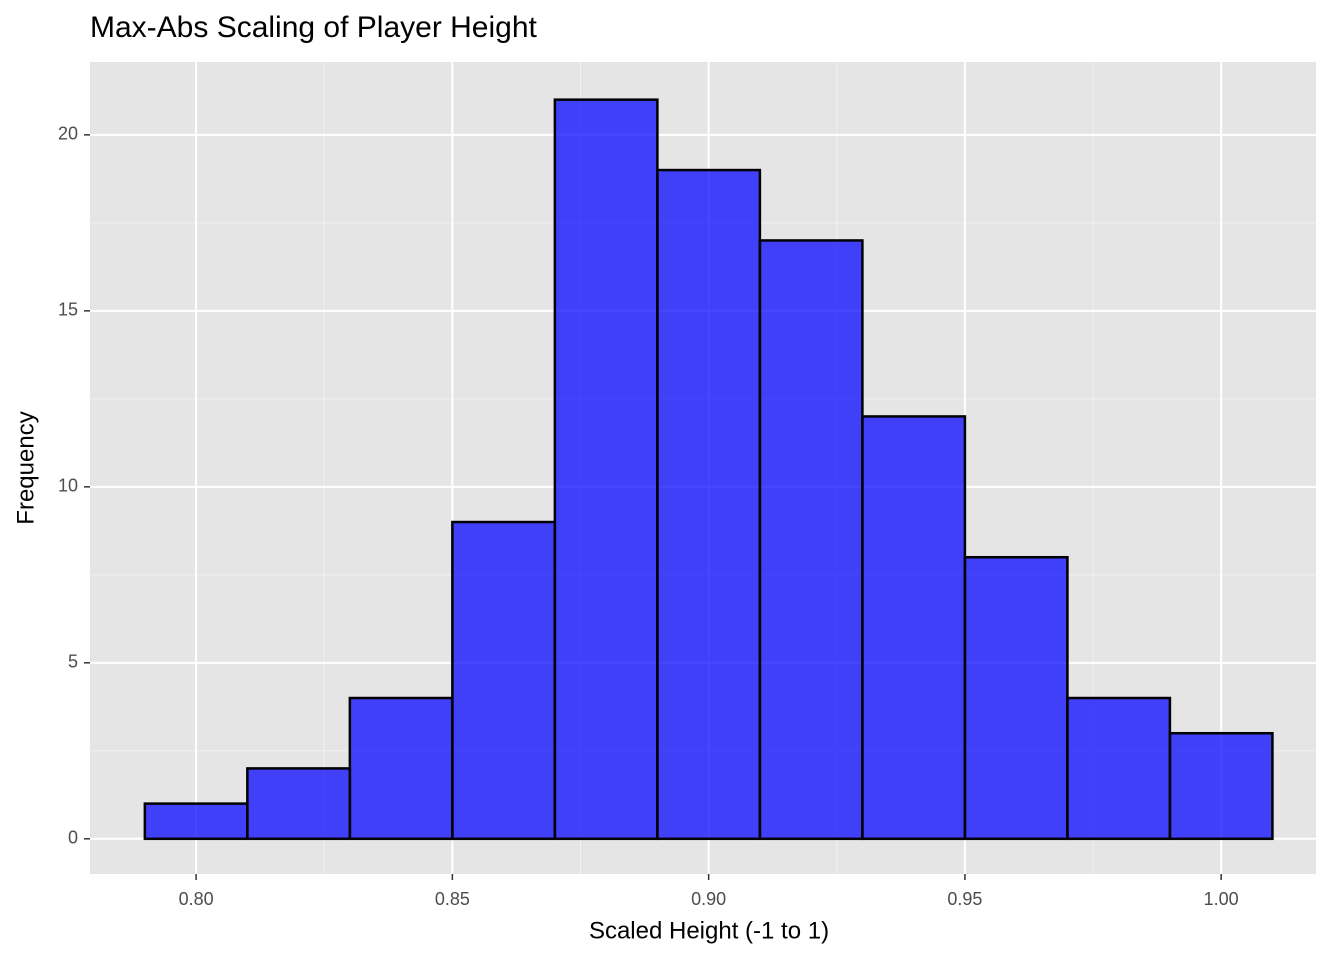 The height and width of the screenshot is (960, 1344). What do you see at coordinates (68, 310) in the screenshot?
I see `y-tick-label: 15` at bounding box center [68, 310].